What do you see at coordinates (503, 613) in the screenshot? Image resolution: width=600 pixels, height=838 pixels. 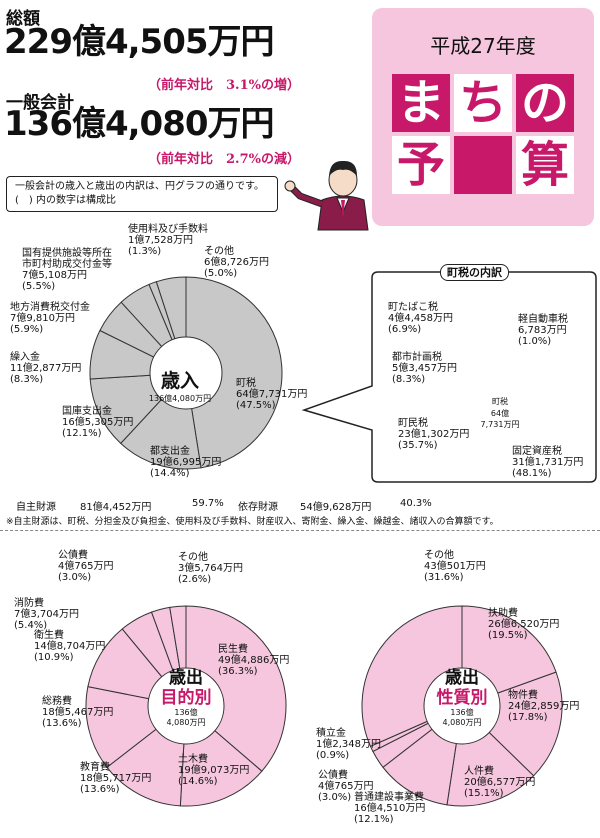 I see `label-name: 扶助費` at bounding box center [503, 613].